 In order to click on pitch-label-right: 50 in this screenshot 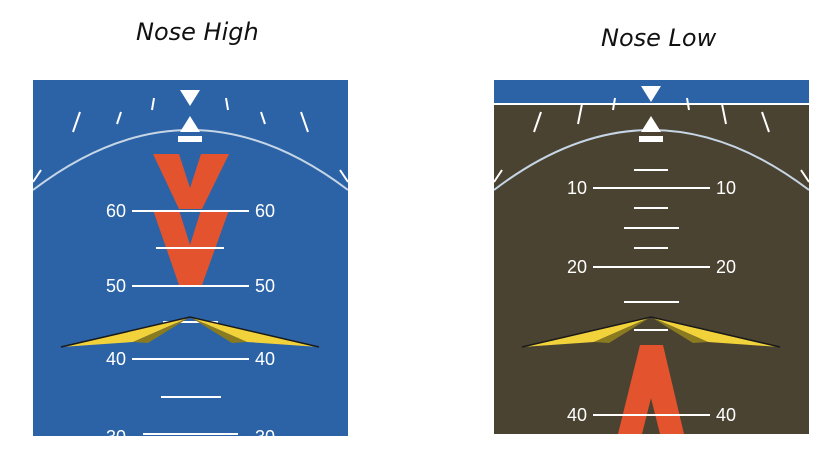, I will do `click(265, 286)`.